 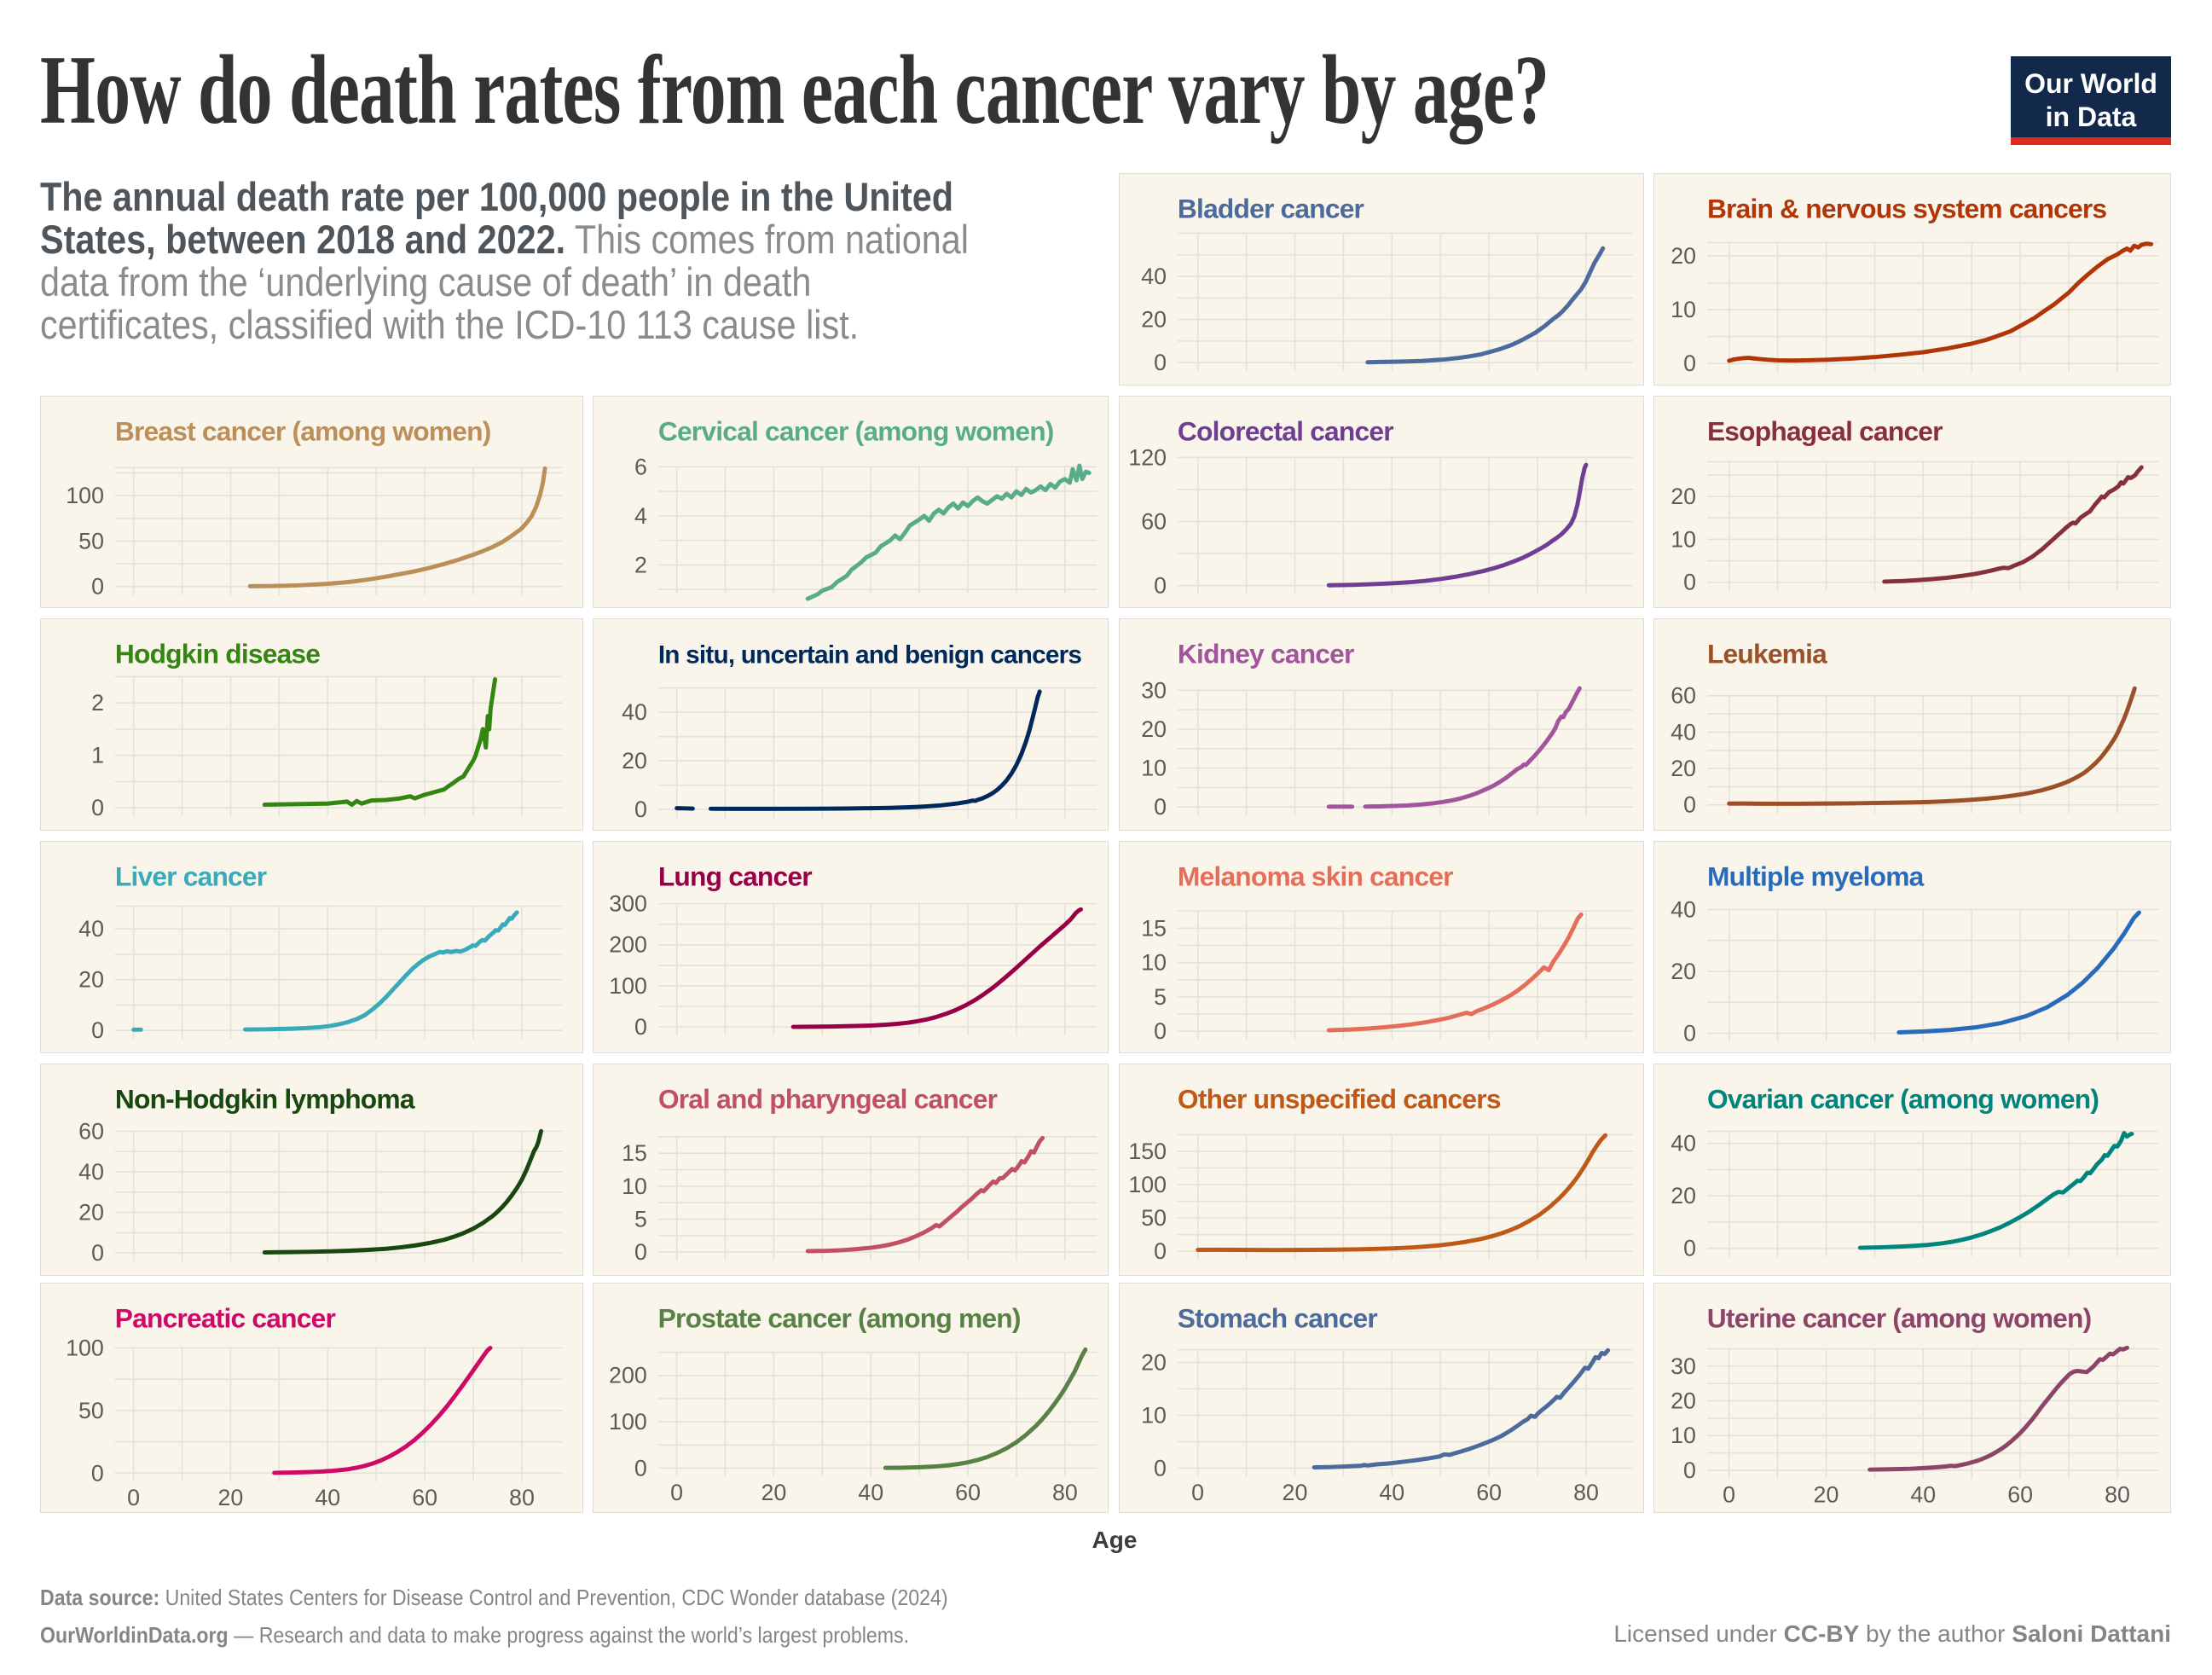 What do you see at coordinates (628, 904) in the screenshot?
I see `svg-text: 300` at bounding box center [628, 904].